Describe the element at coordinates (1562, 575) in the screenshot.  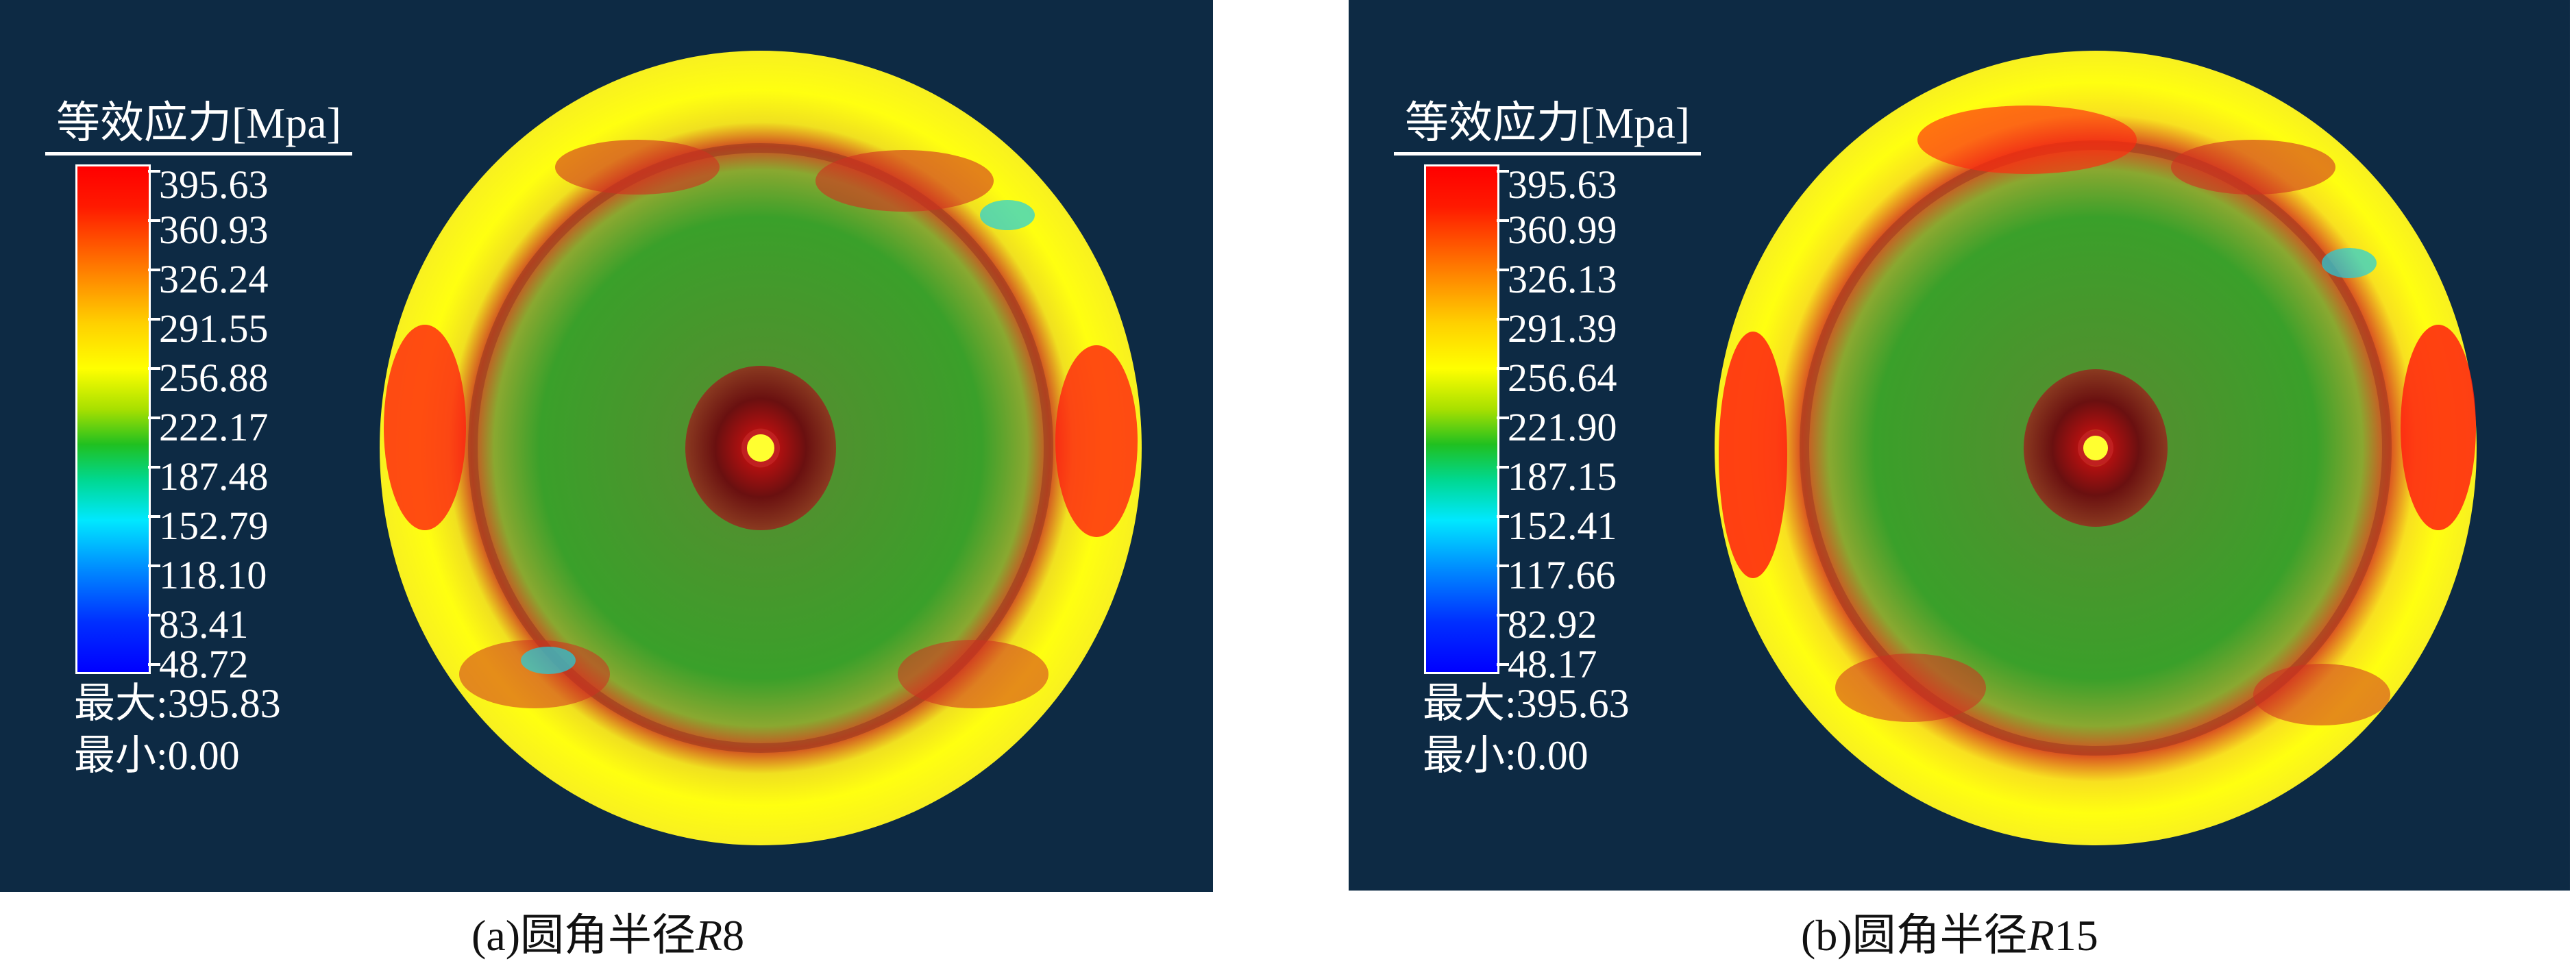
I see `tick-label: 117.66` at that location.